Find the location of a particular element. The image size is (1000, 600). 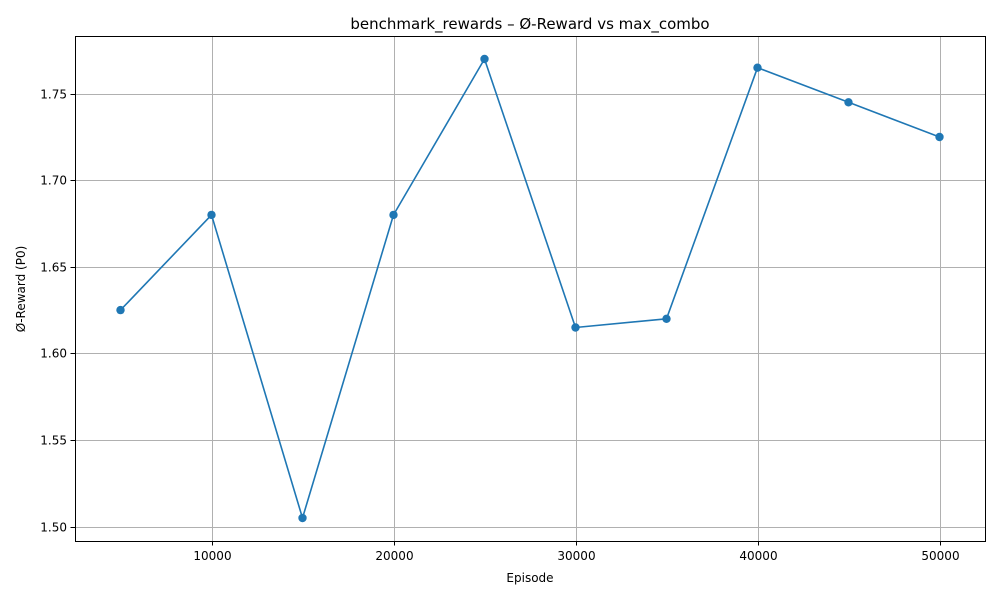

x-axis: 10000 20000 30000 40000 50000 is located at coordinates (576, 552).